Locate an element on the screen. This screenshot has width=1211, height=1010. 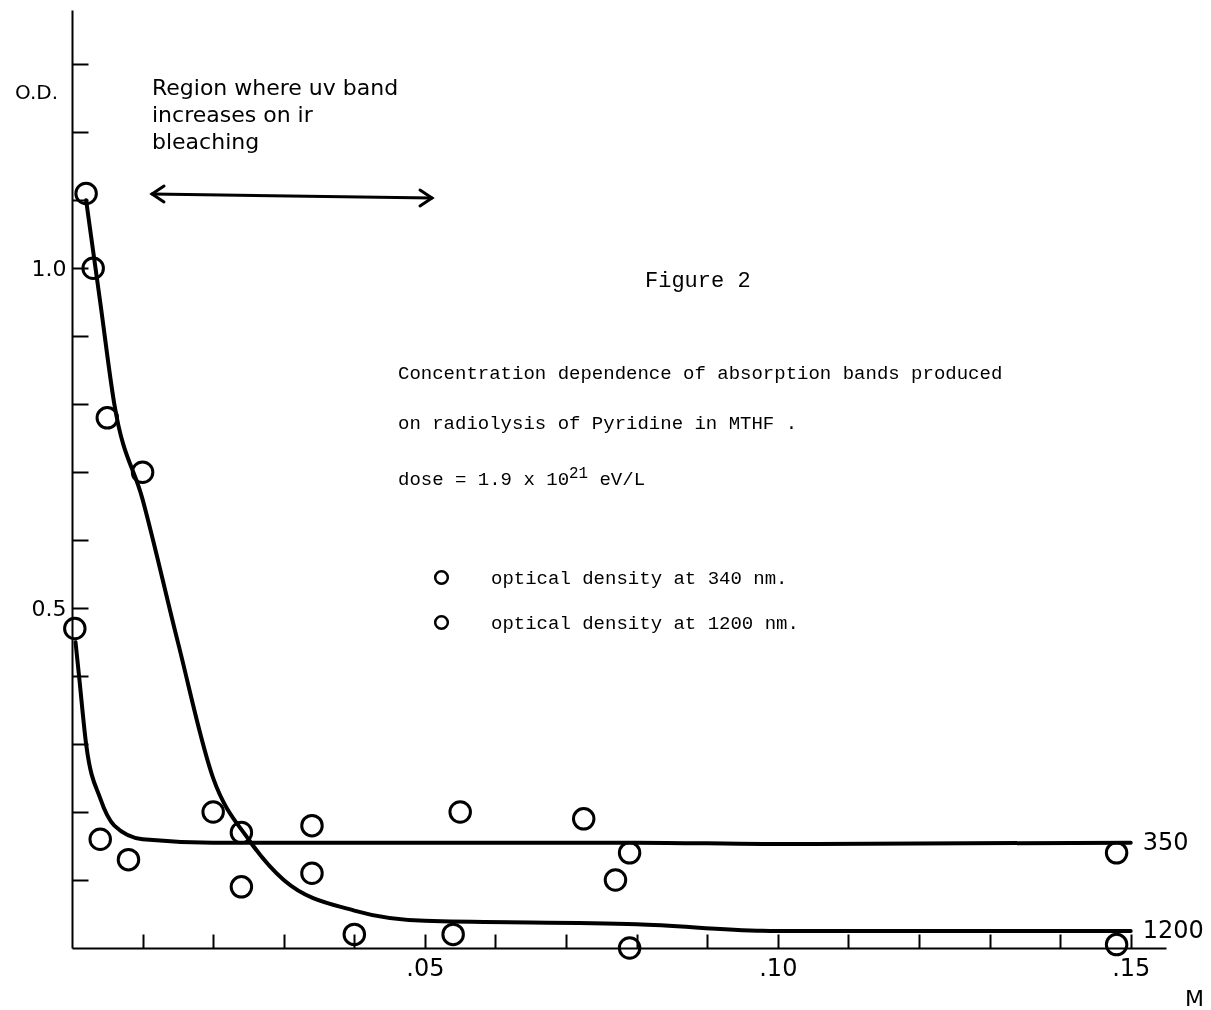
x-tick-label: .15 is located at coordinates (1131, 967).